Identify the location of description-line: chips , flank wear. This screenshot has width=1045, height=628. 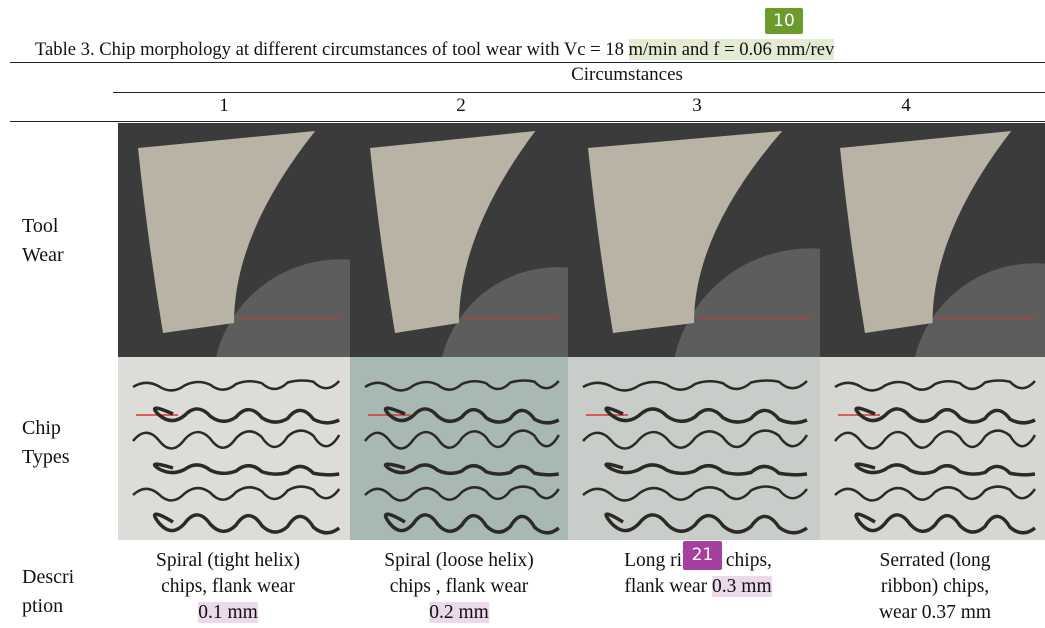
(459, 586).